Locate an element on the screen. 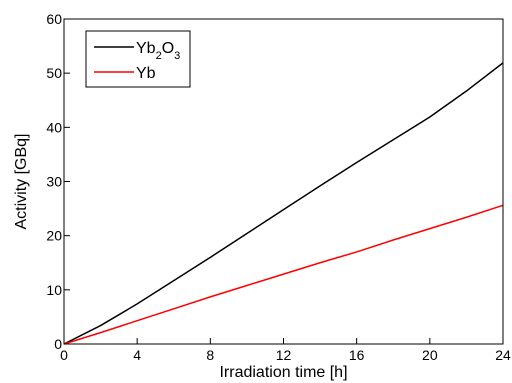  x-tick-label: 20 is located at coordinates (430, 355).